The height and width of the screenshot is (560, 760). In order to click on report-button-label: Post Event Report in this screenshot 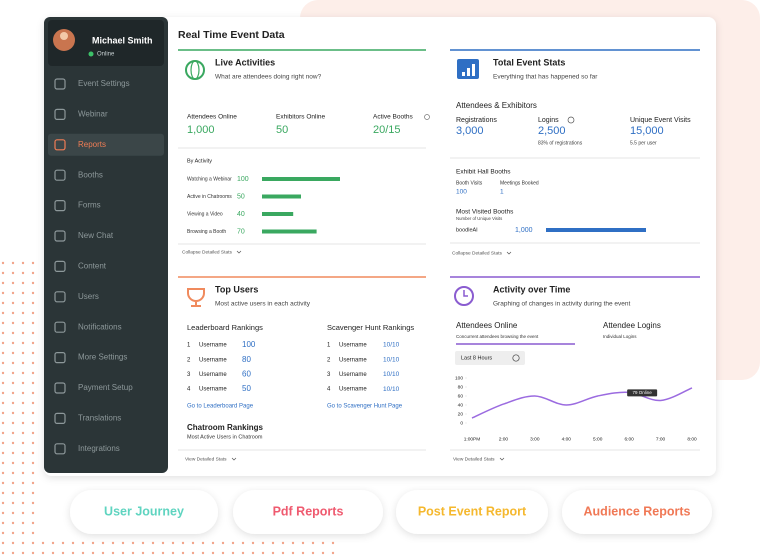, I will do `click(472, 511)`.